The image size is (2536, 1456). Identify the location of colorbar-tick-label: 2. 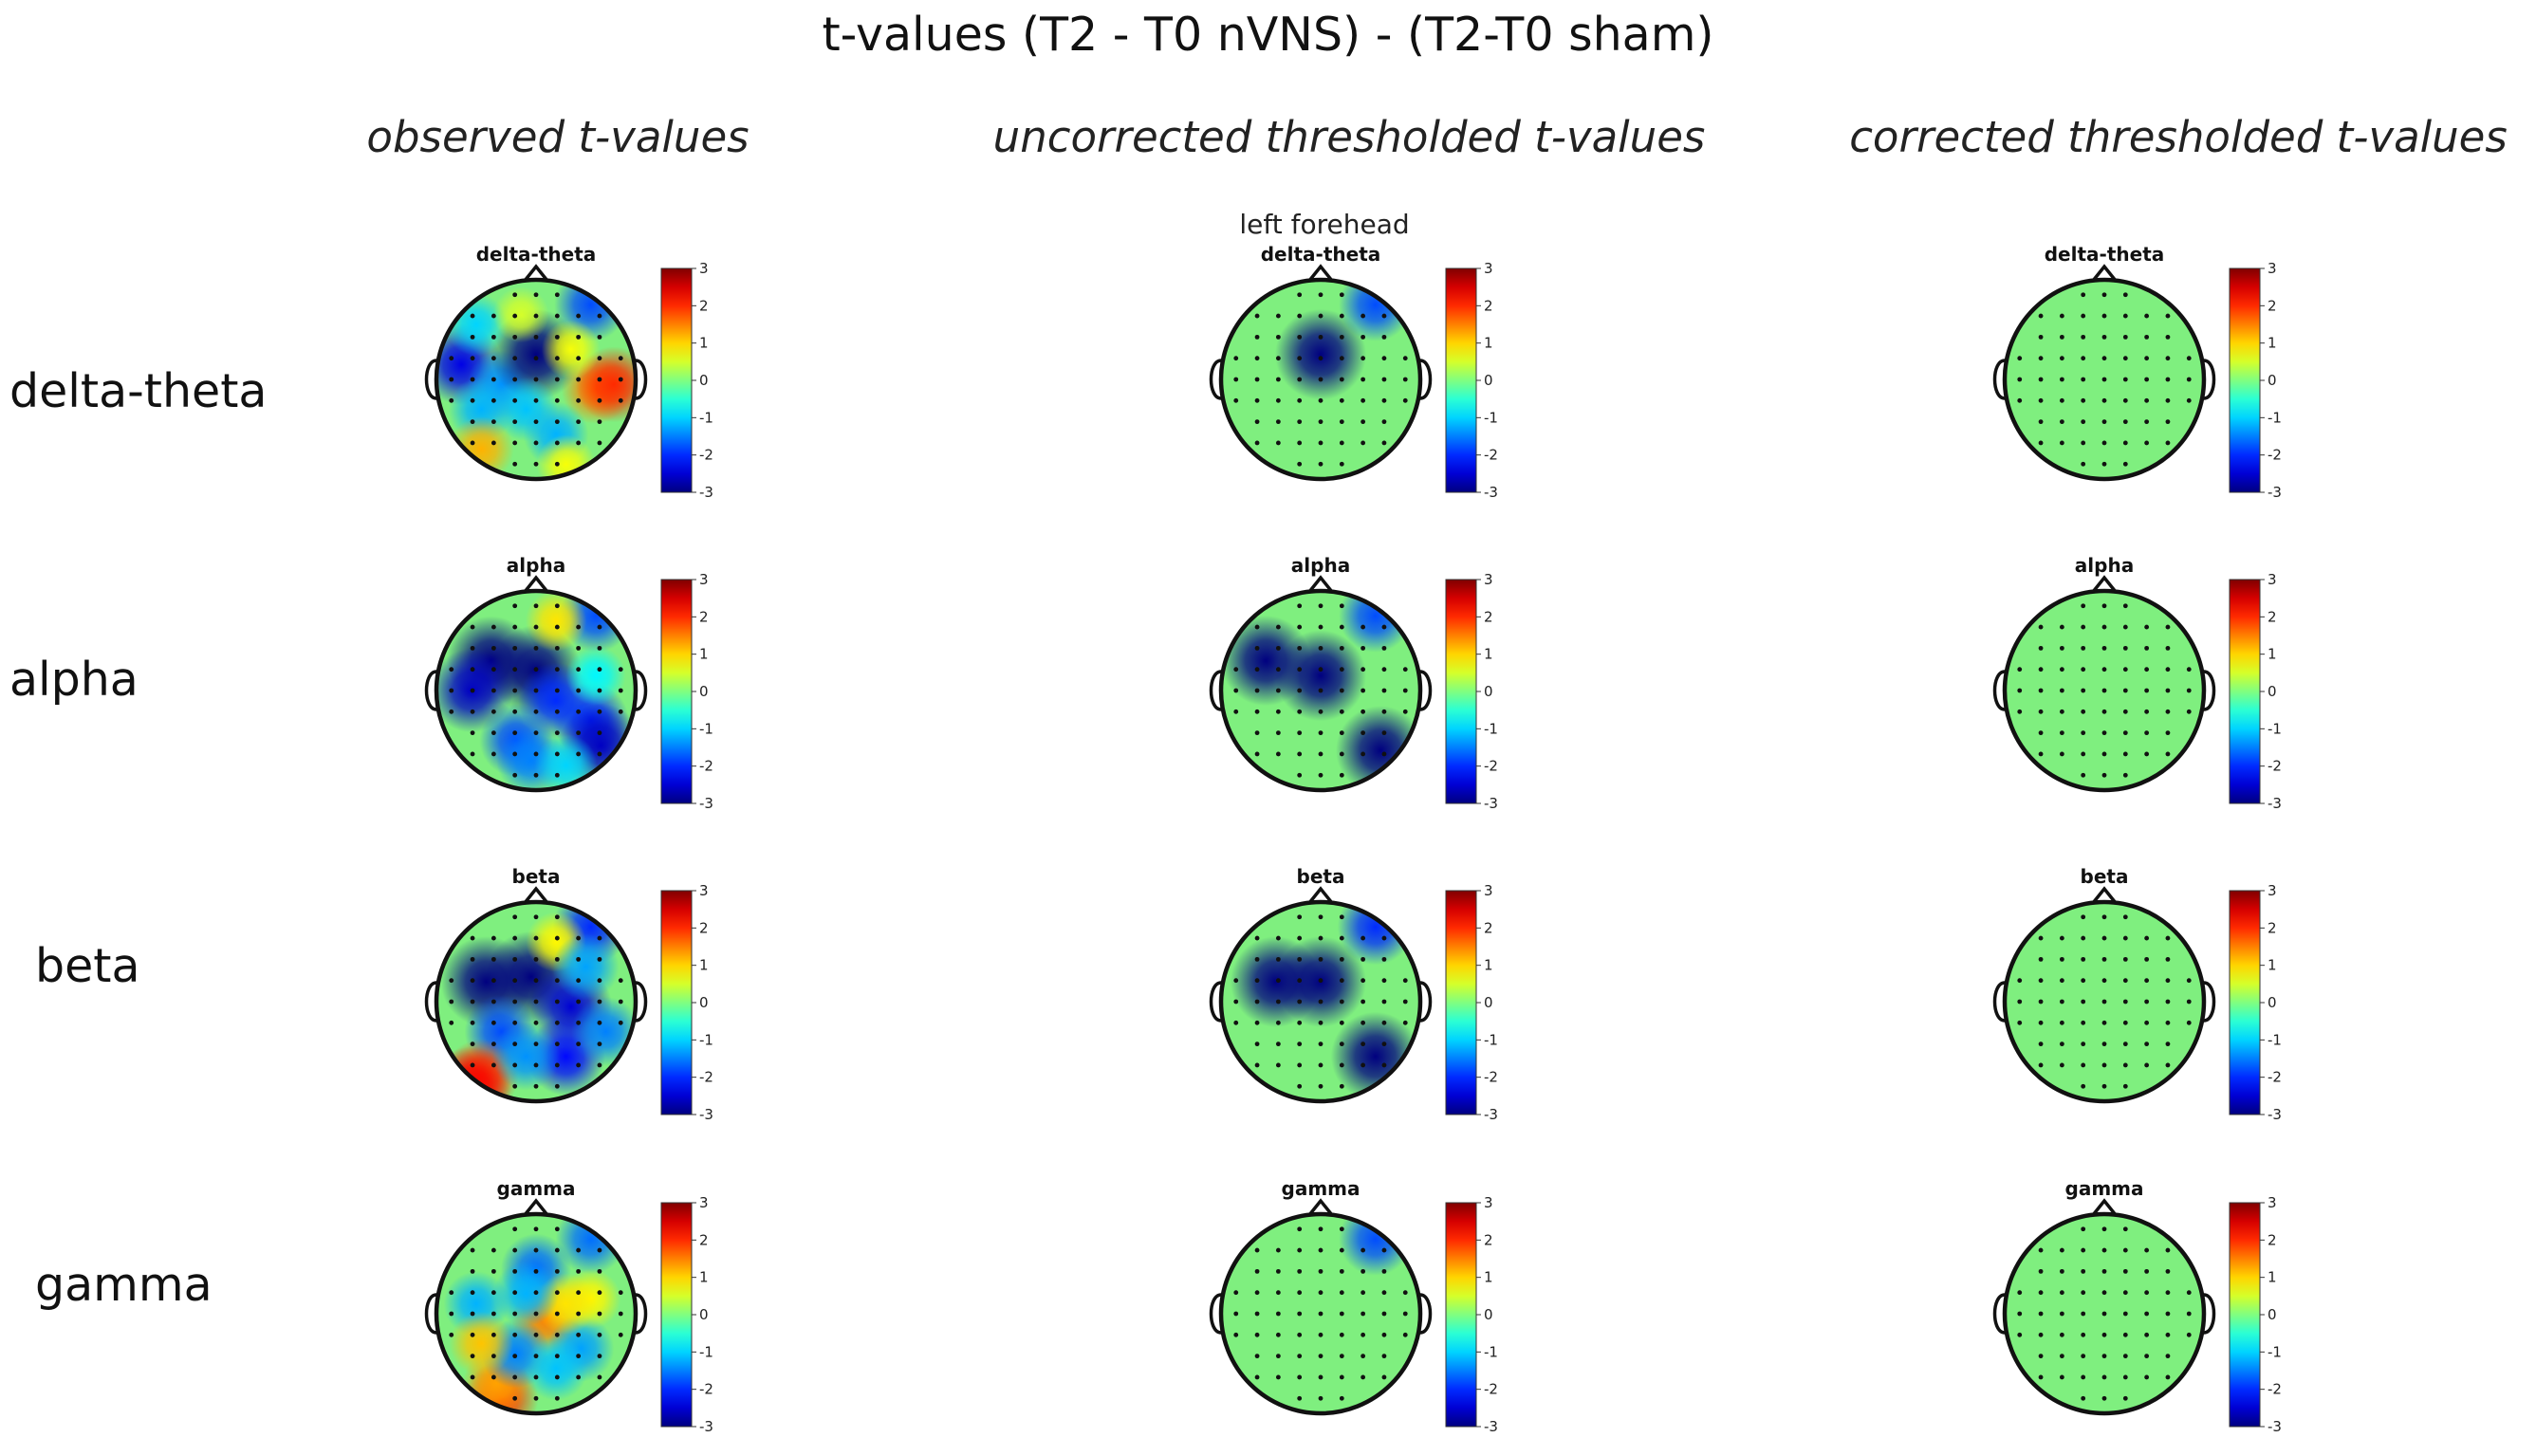
(1488, 928).